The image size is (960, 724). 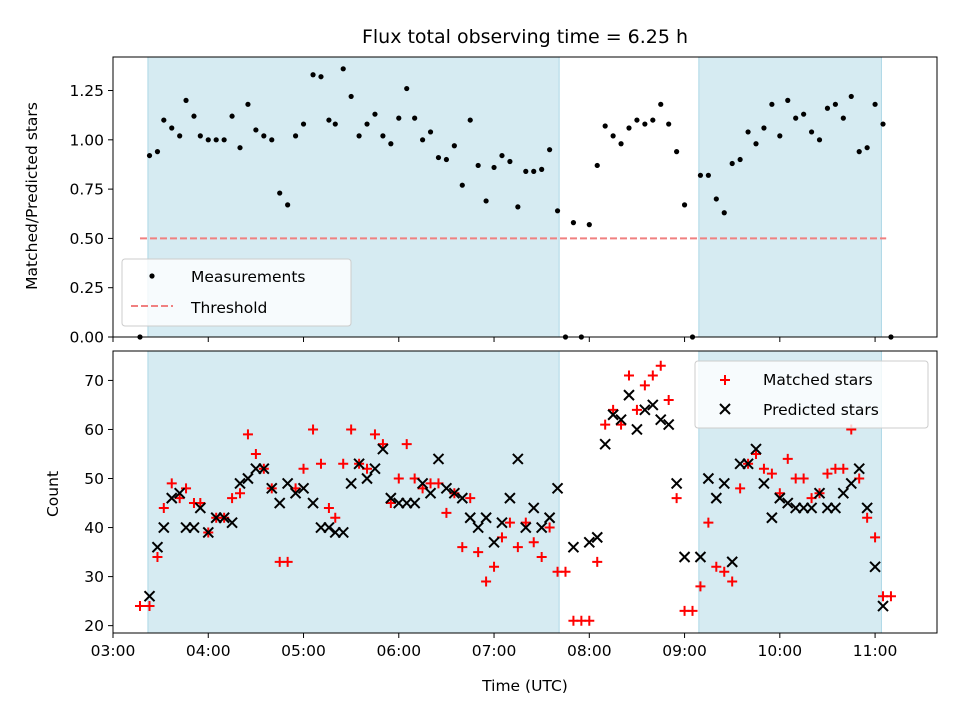 What do you see at coordinates (790, 197) in the screenshot?
I see `top-shaded-interval` at bounding box center [790, 197].